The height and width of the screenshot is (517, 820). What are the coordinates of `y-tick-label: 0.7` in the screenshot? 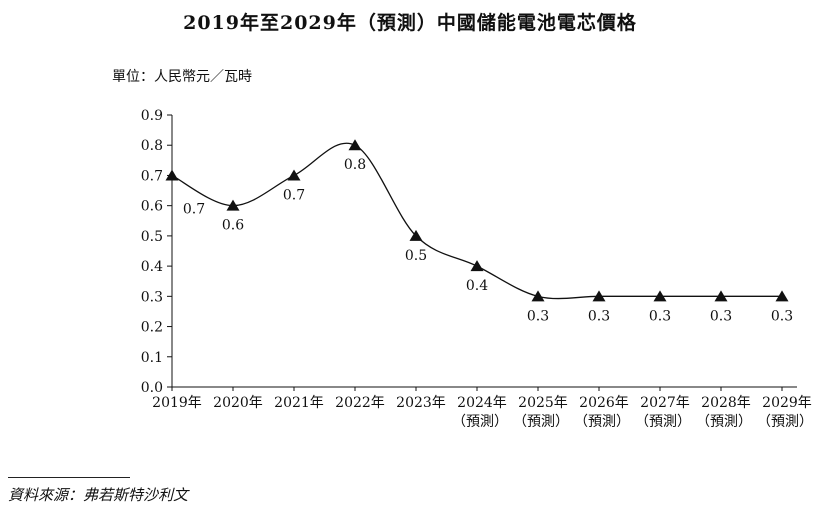 It's located at (152, 176).